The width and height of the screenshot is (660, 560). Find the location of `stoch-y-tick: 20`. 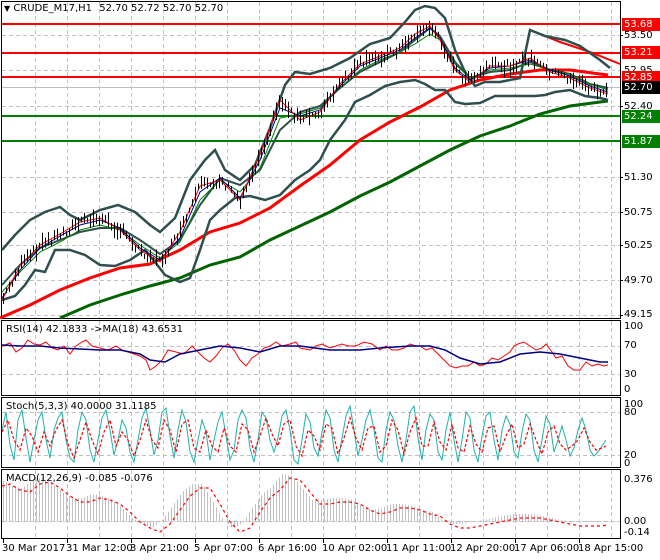

stoch-y-tick: 20 is located at coordinates (630, 455).